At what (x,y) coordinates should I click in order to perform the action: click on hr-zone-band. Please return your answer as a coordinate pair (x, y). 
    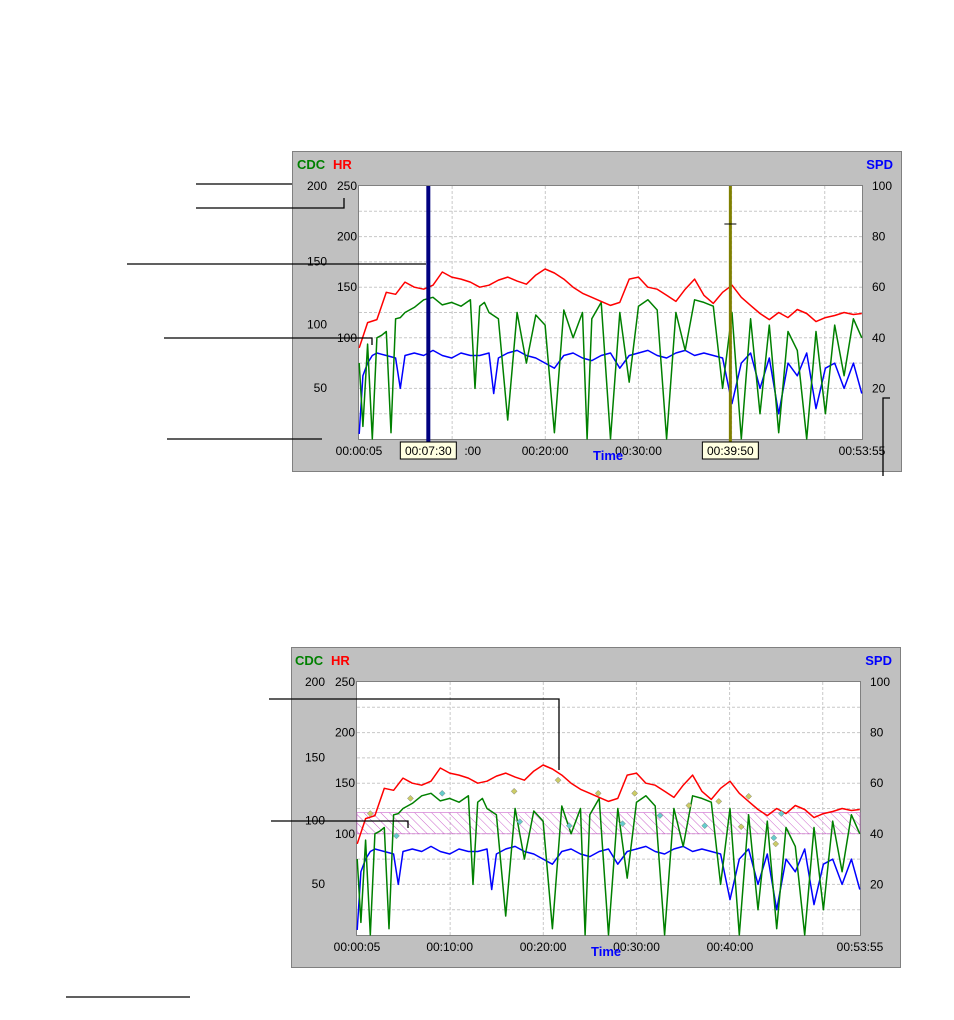
    Looking at the image, I should click on (608, 823).